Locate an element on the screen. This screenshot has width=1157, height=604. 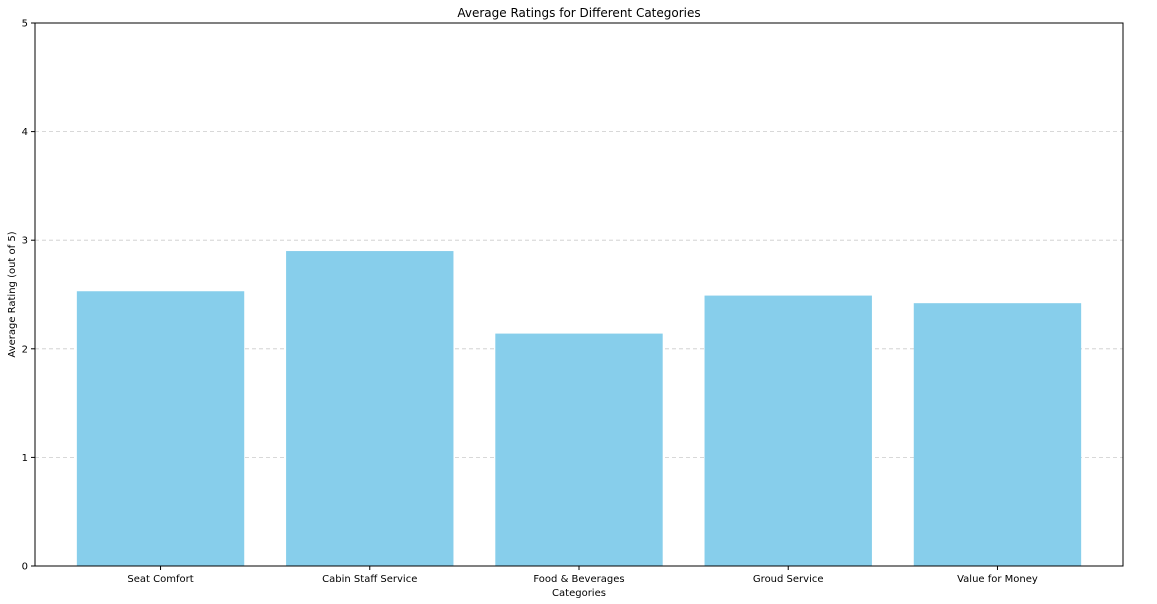
y-axis-label: Average Rating (out of 5) is located at coordinates (12, 294).